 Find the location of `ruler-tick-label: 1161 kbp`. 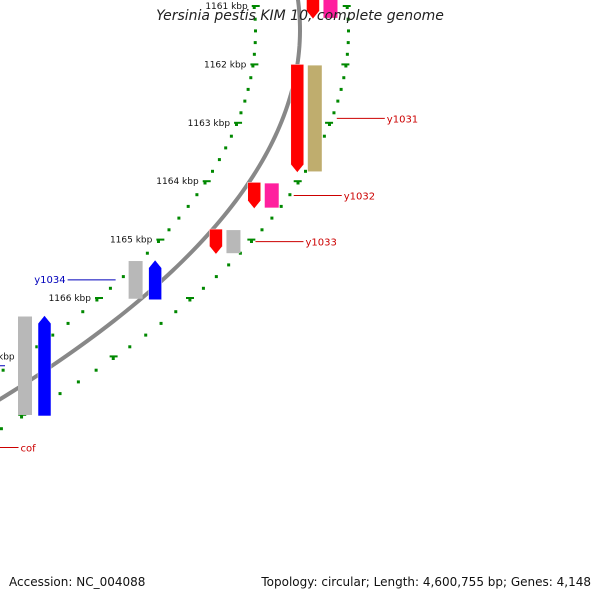

ruler-tick-label: 1161 kbp is located at coordinates (226, 7).